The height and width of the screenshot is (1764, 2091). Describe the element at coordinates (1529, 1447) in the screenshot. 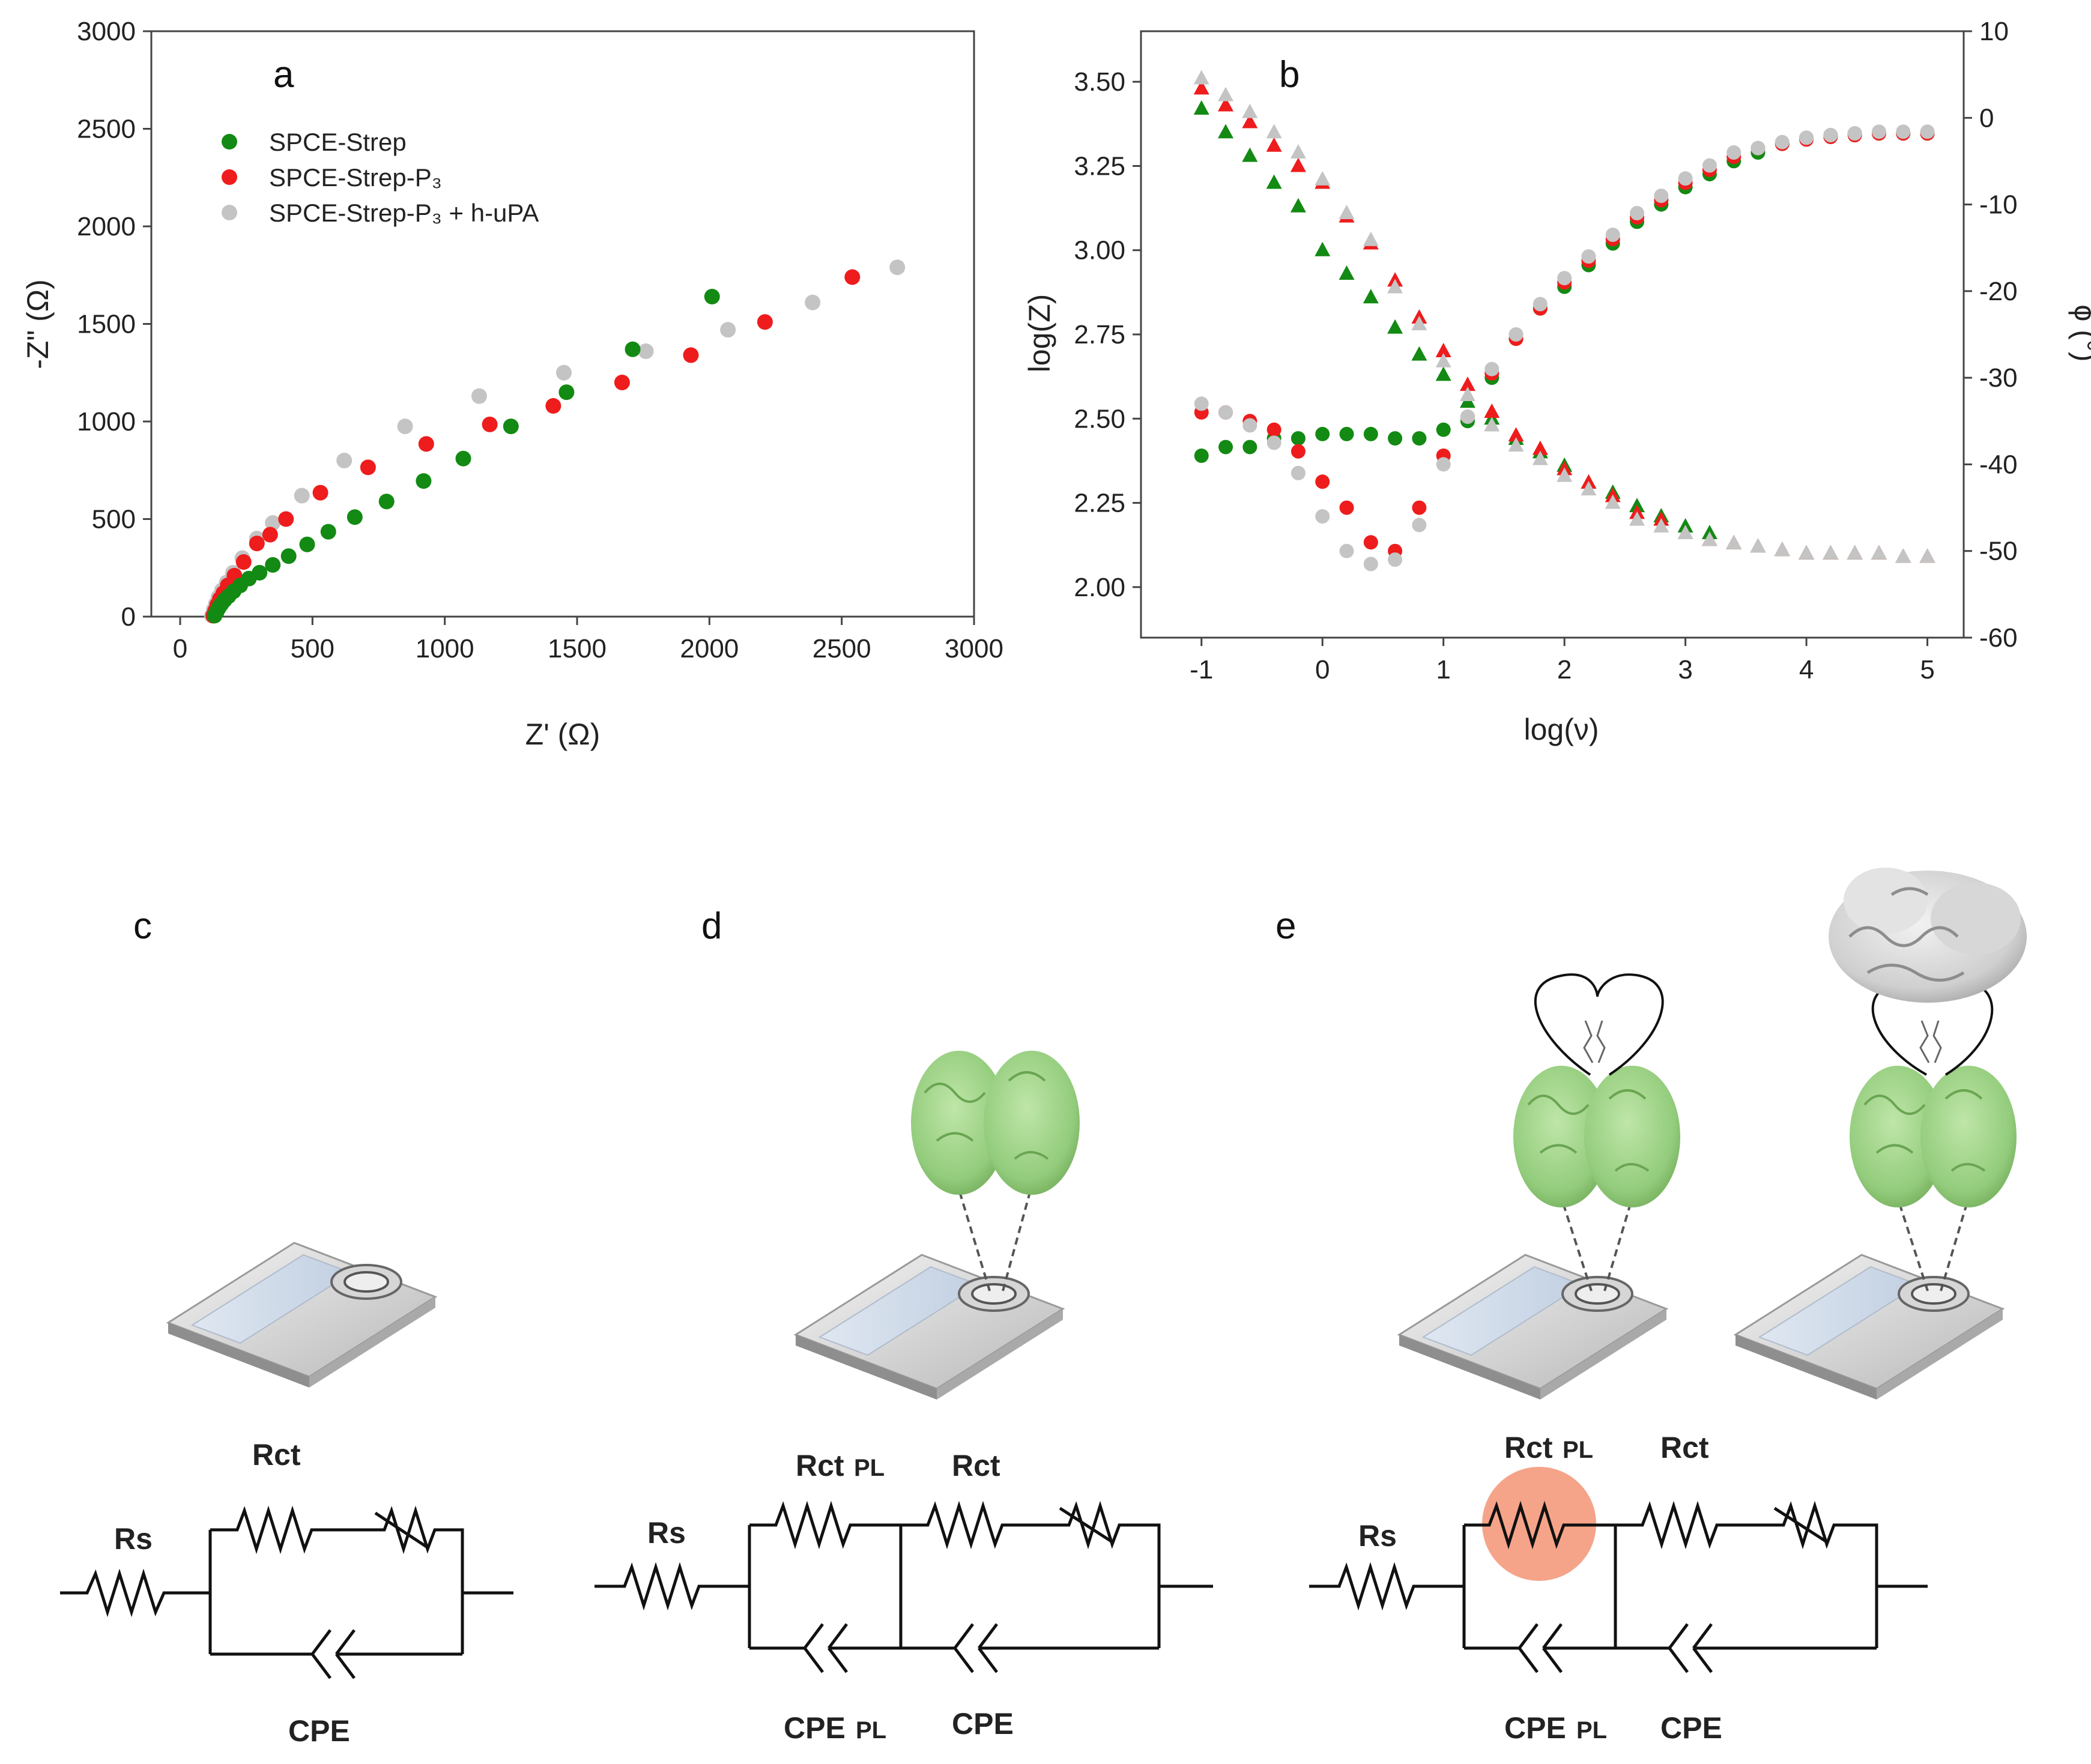

I see `circuit-e-rct-pl: Rct` at that location.